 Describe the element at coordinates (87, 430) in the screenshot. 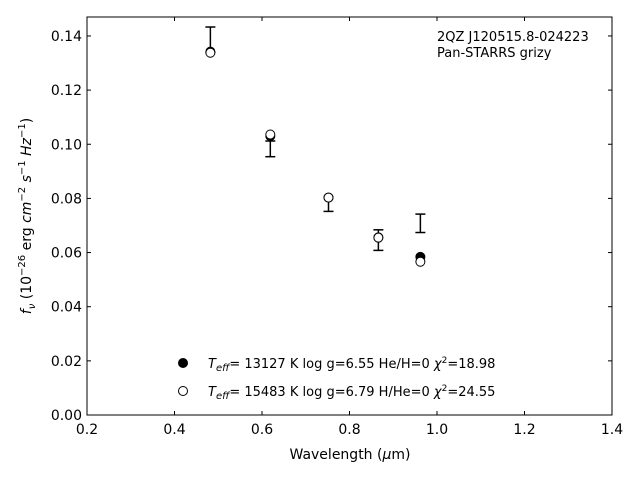

I see `x-tick-label: 0.2` at that location.